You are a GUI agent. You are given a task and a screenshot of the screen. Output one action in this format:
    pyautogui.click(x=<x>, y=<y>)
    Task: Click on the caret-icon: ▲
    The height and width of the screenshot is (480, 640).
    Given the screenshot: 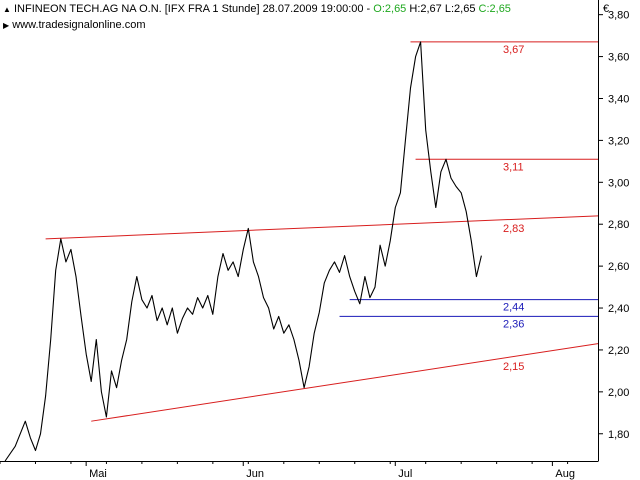 What is the action you would take?
    pyautogui.click(x=7, y=9)
    